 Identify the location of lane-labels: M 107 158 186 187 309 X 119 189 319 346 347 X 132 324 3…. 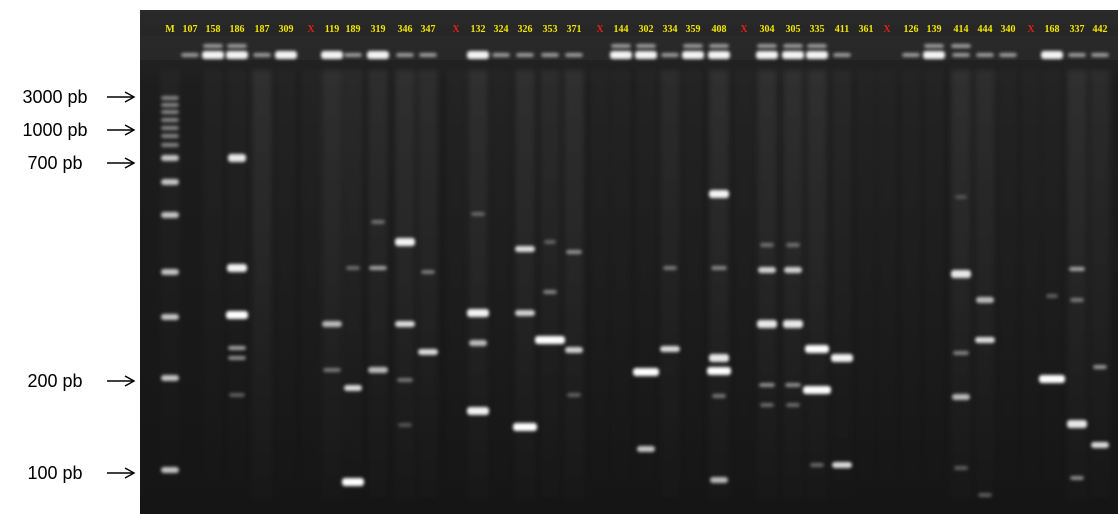
(636, 29).